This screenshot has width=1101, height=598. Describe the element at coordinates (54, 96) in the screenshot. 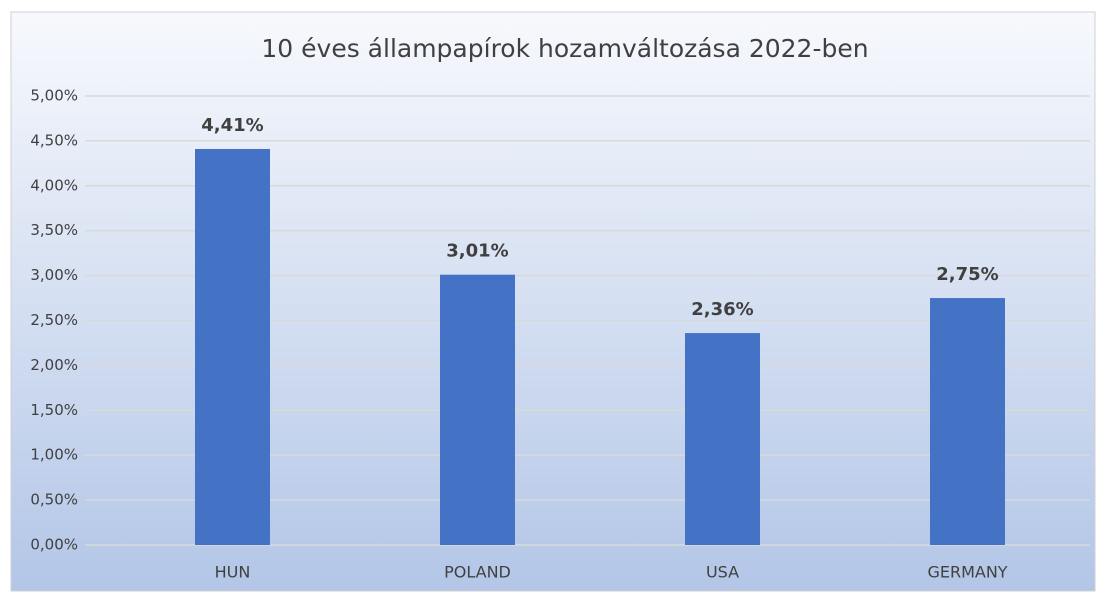

I see `y-tick-label: 5,00%` at that location.